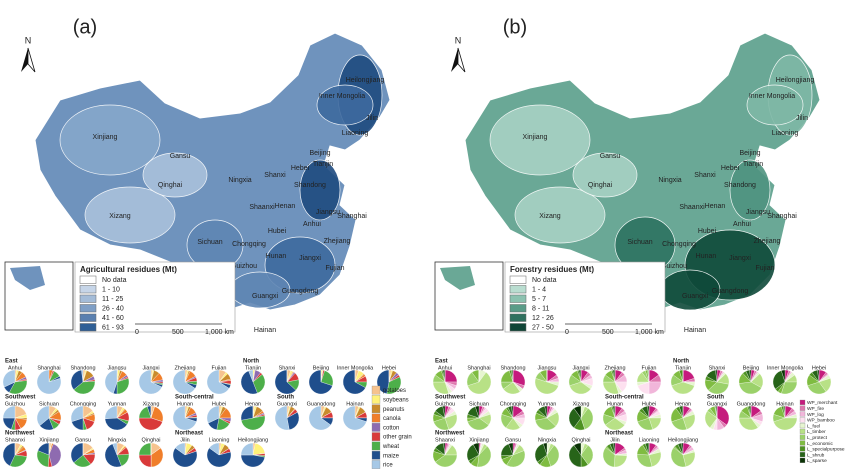  What do you see at coordinates (49, 440) in the screenshot?
I see `pie-name: Xinjiang` at bounding box center [49, 440].